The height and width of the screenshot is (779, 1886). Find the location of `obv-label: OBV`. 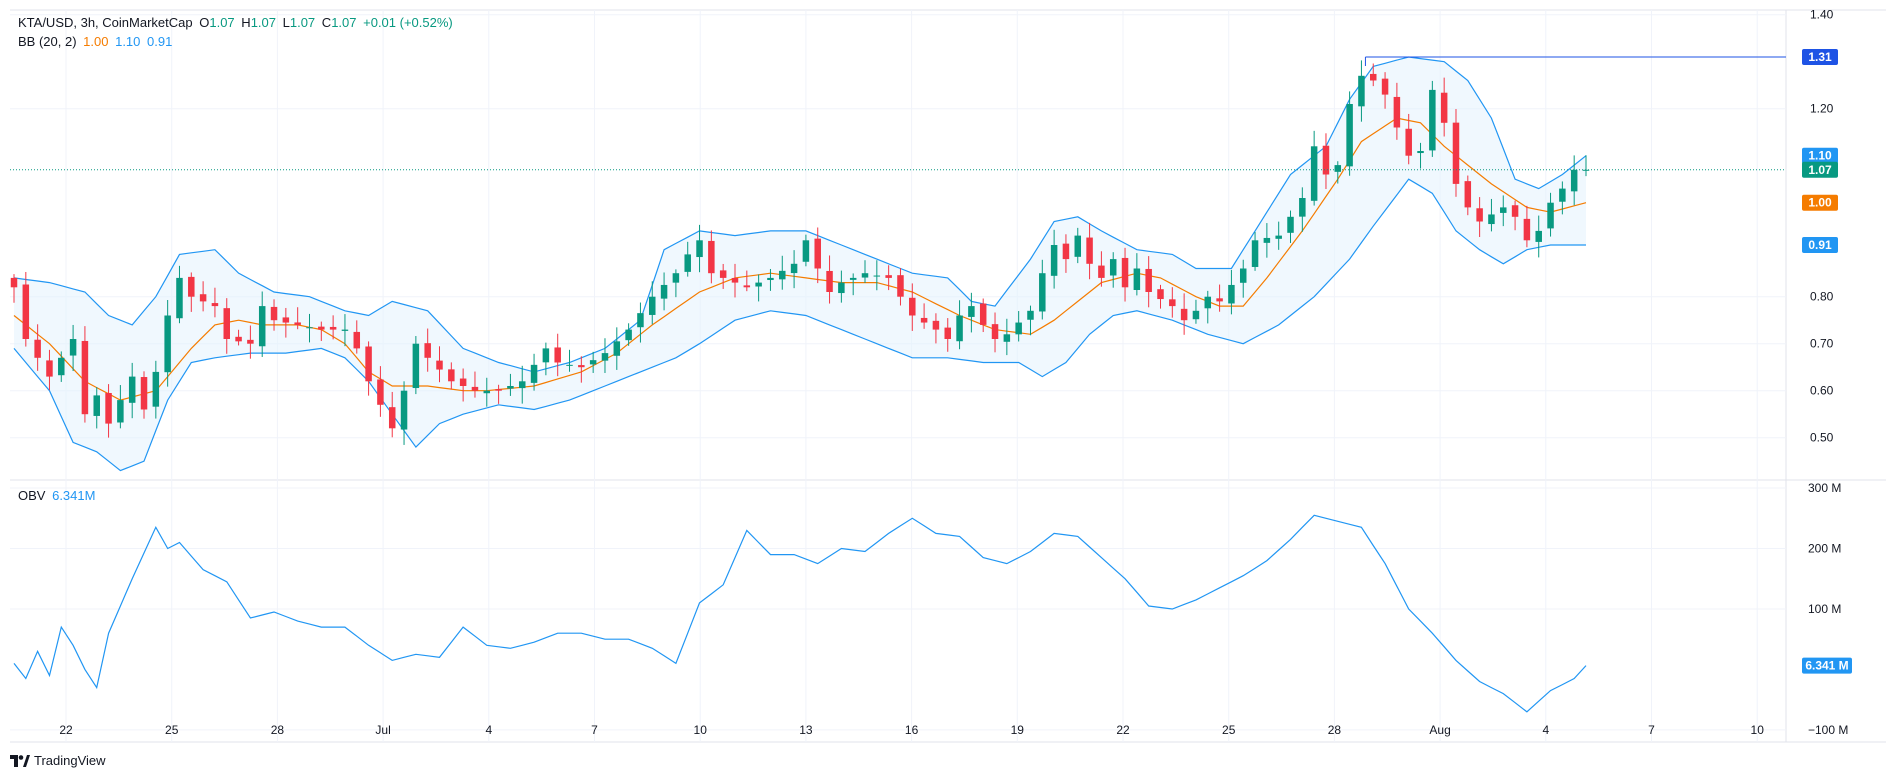

obv-label: OBV is located at coordinates (32, 495).